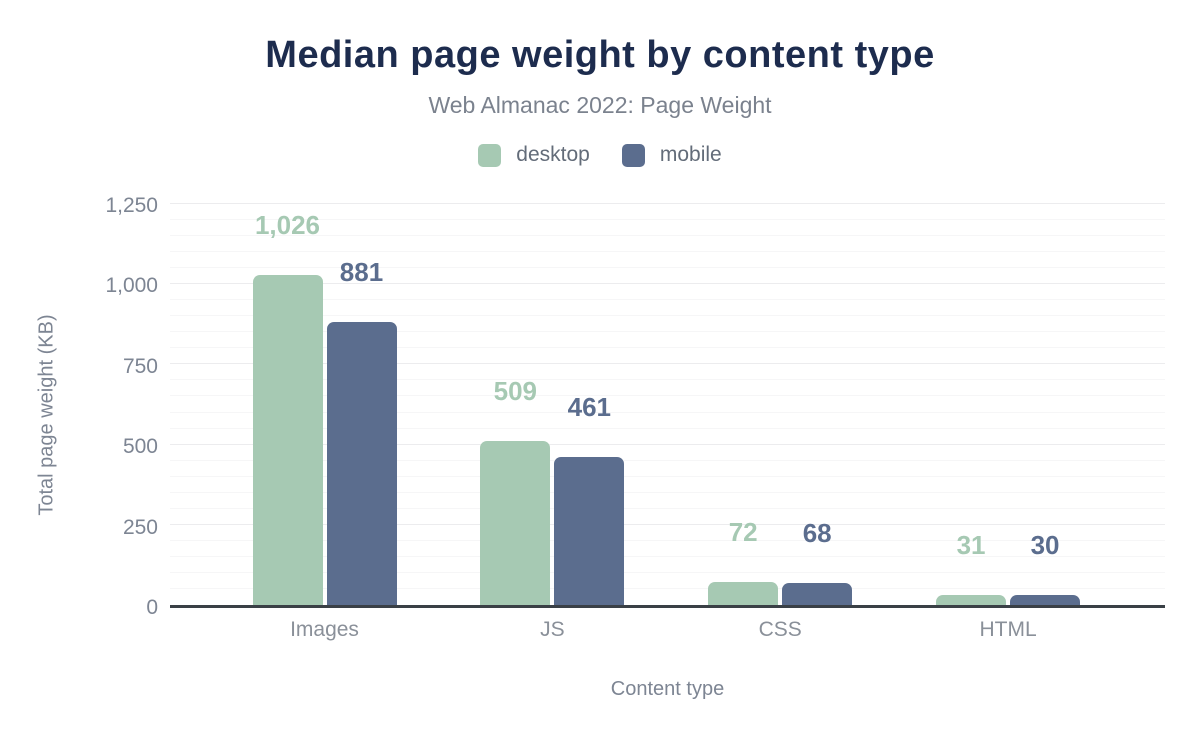 This screenshot has width=1200, height=742. What do you see at coordinates (287, 225) in the screenshot?
I see `value-label-desktop-images: 1,026` at bounding box center [287, 225].